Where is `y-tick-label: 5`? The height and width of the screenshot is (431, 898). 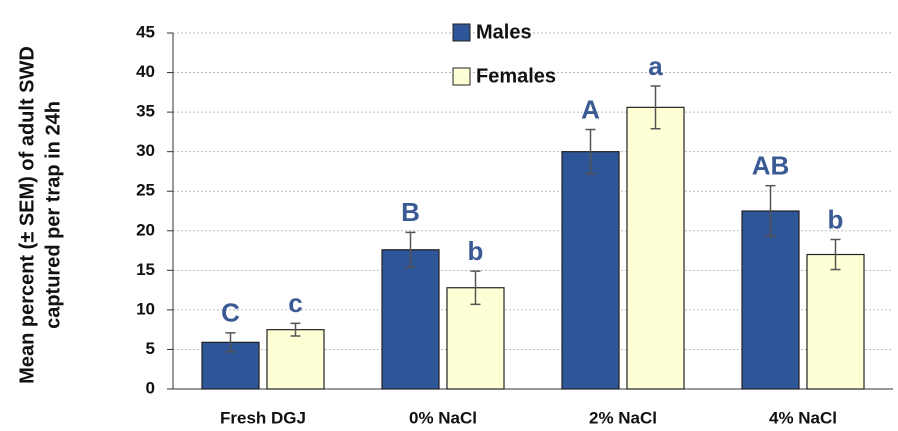
y-tick-label: 5 is located at coordinates (150, 348).